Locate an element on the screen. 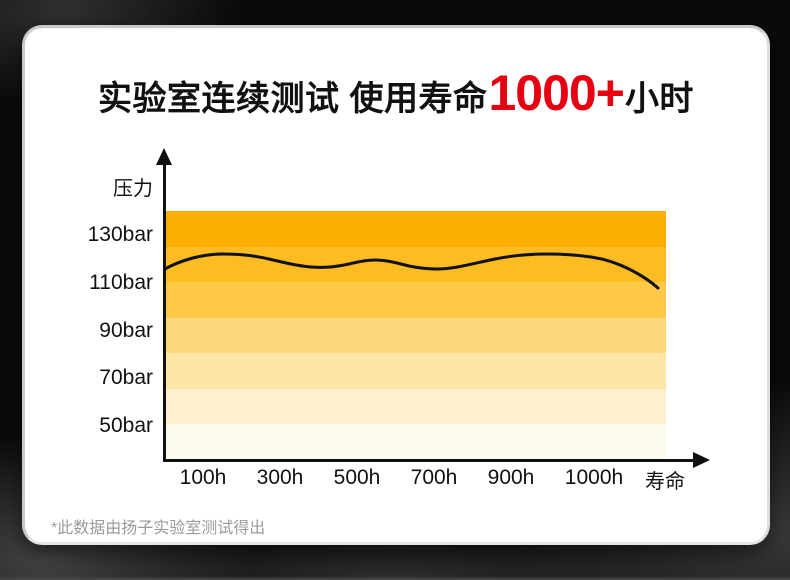  x-axis-title: 寿命 is located at coordinates (665, 482).